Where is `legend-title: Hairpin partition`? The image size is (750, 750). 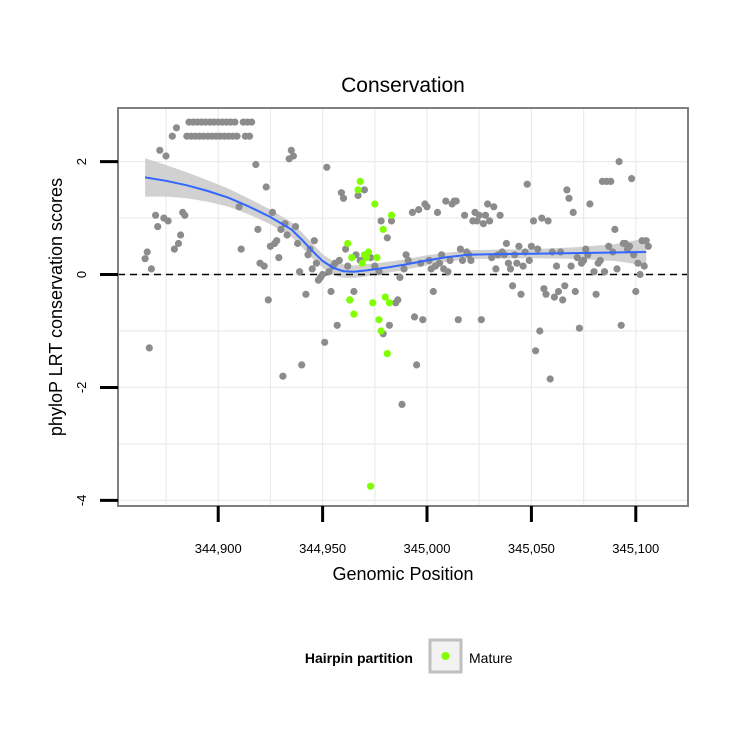 legend-title: Hairpin partition is located at coordinates (359, 658).